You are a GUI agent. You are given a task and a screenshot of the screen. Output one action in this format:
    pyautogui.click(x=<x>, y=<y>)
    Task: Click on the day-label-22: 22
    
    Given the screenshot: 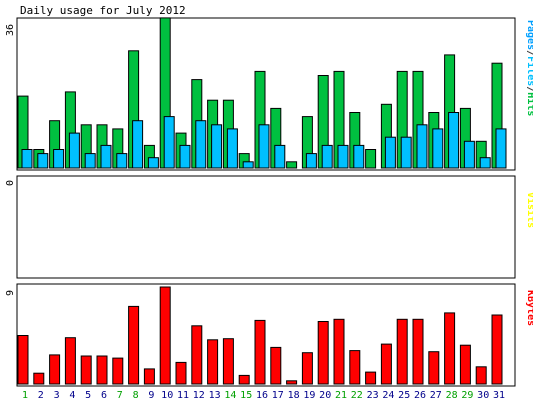 What is the action you would take?
    pyautogui.click(x=357, y=395)
    